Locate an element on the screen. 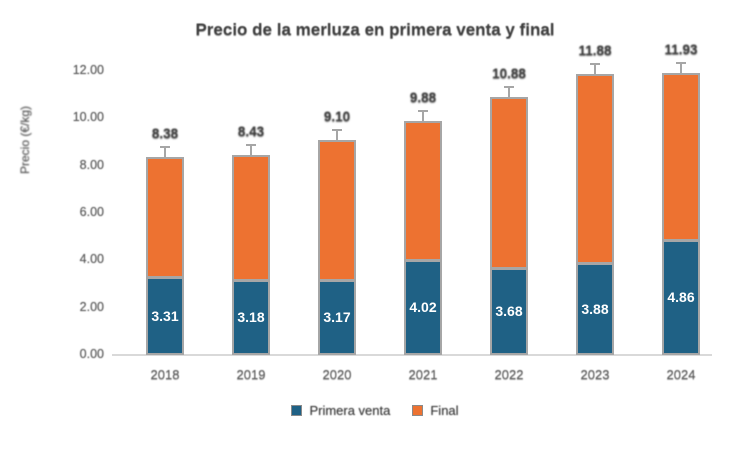 The width and height of the screenshot is (750, 450). bar-total-label: 11.88 is located at coordinates (595, 50).